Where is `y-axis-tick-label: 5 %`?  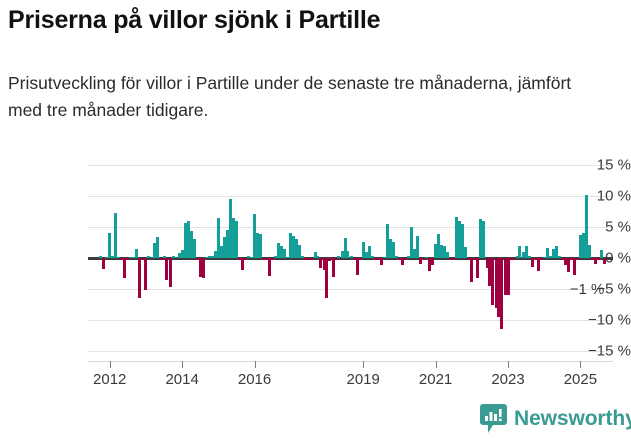
y-axis-tick-label: 5 % is located at coordinates (618, 227).